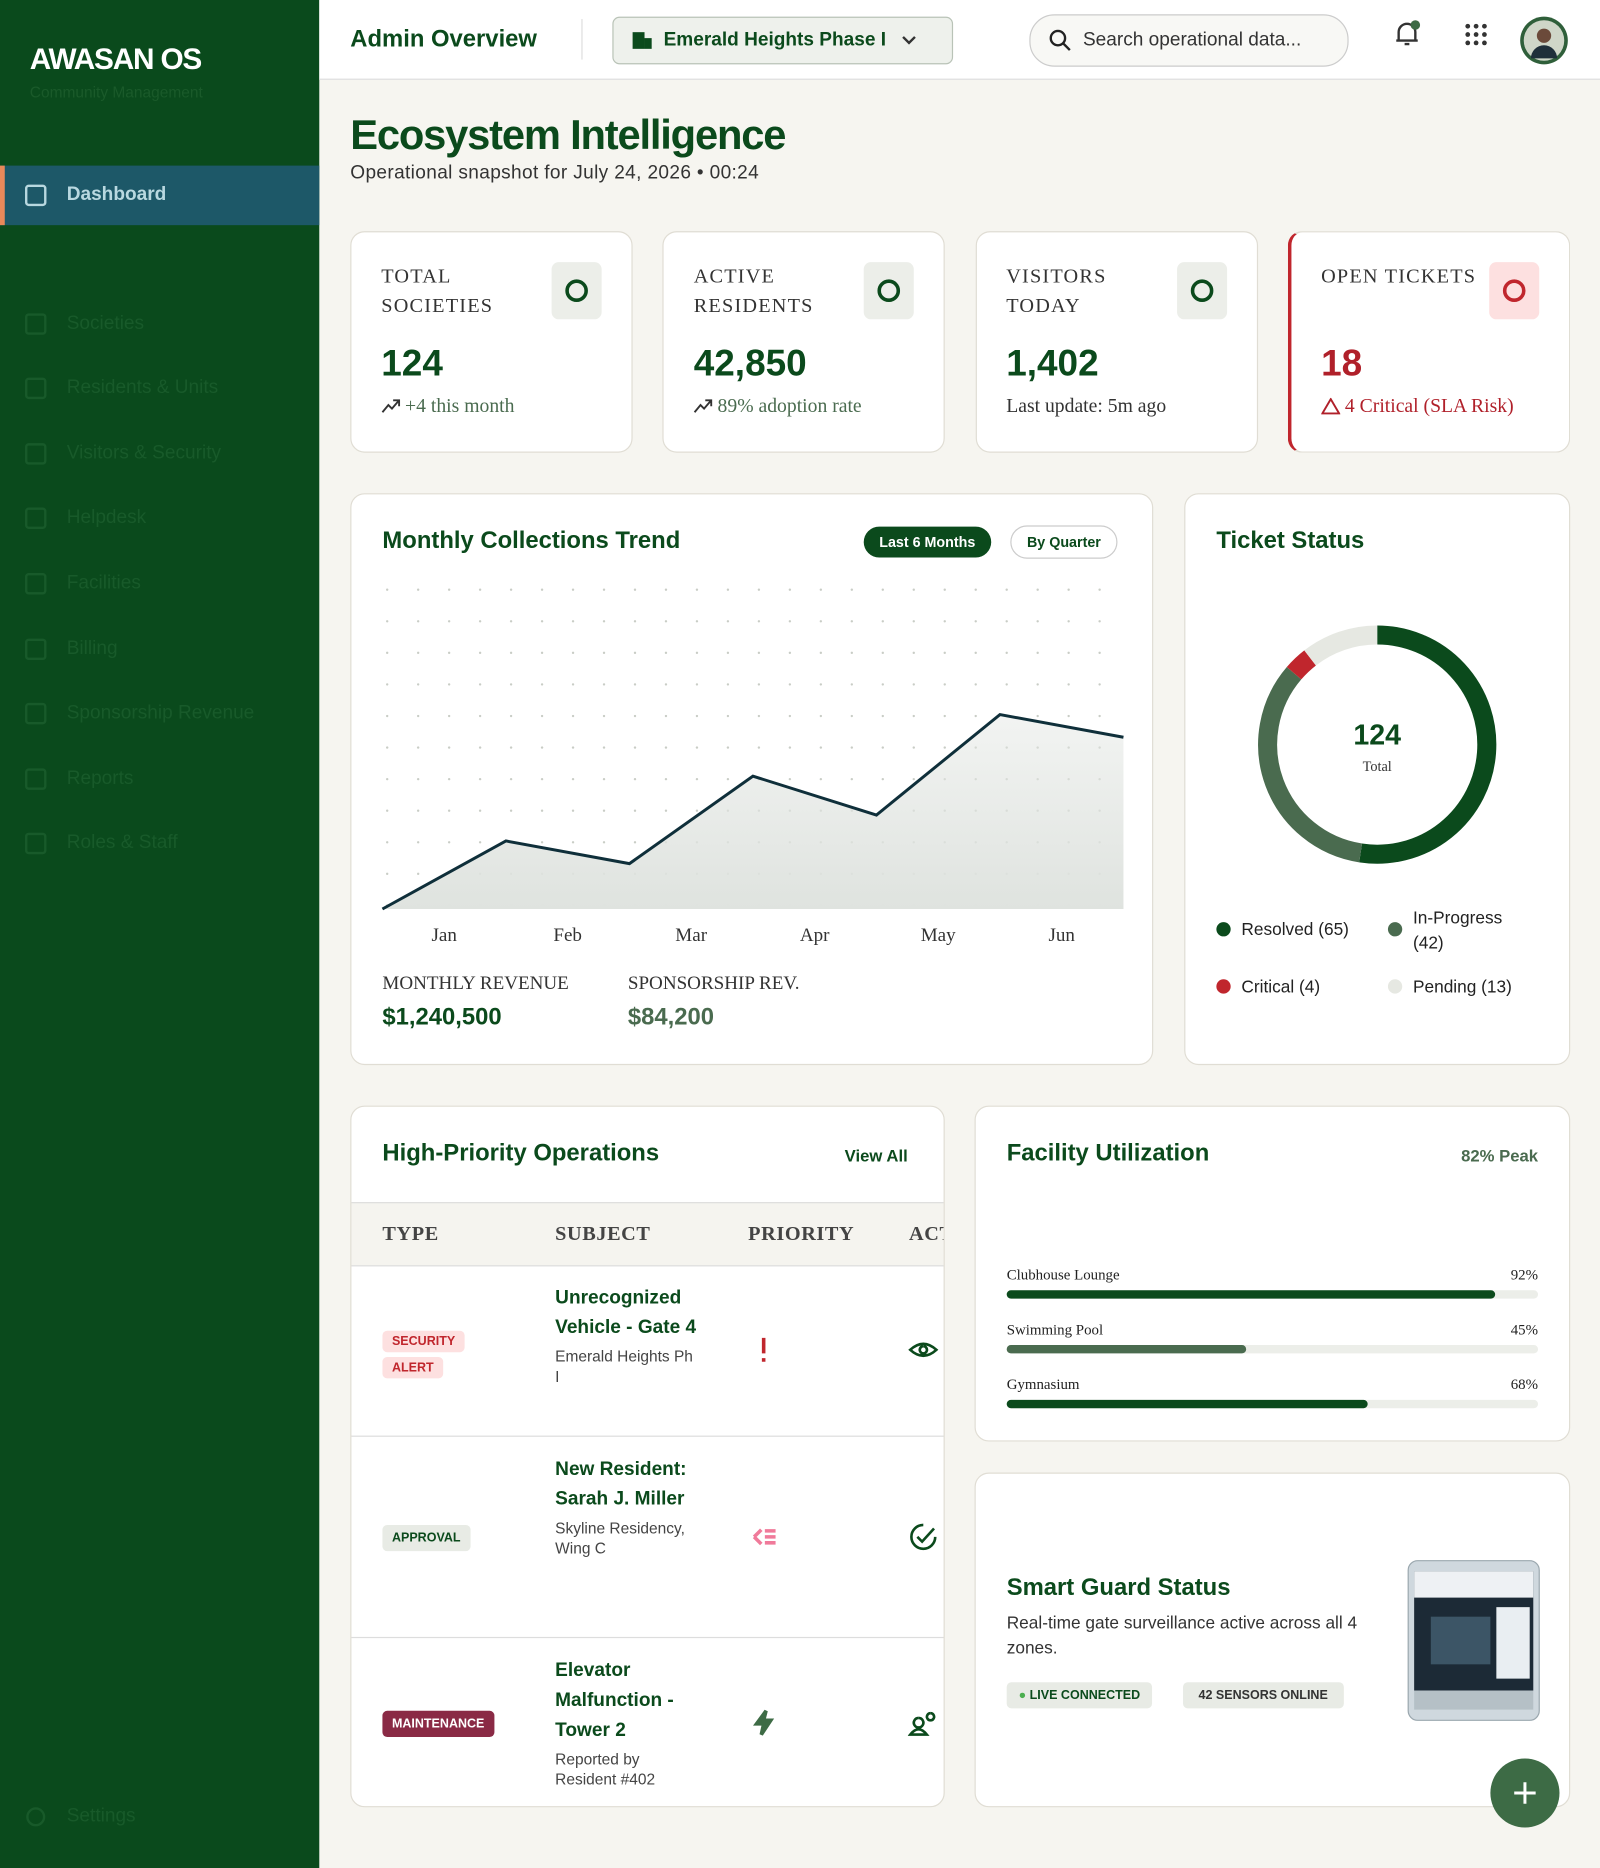 Image resolution: width=1600 pixels, height=1868 pixels. Describe the element at coordinates (927, 542) in the screenshot. I see `toggle-button: Last 6 Months` at that location.